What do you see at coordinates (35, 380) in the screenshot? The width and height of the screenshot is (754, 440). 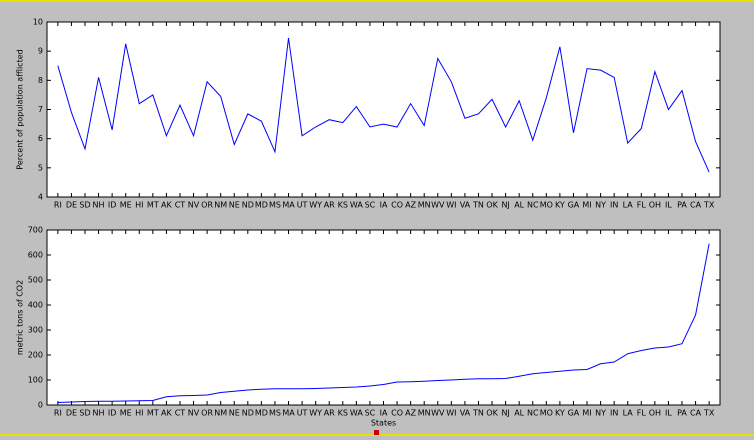 I see `y-tick-label: 100` at bounding box center [35, 380].